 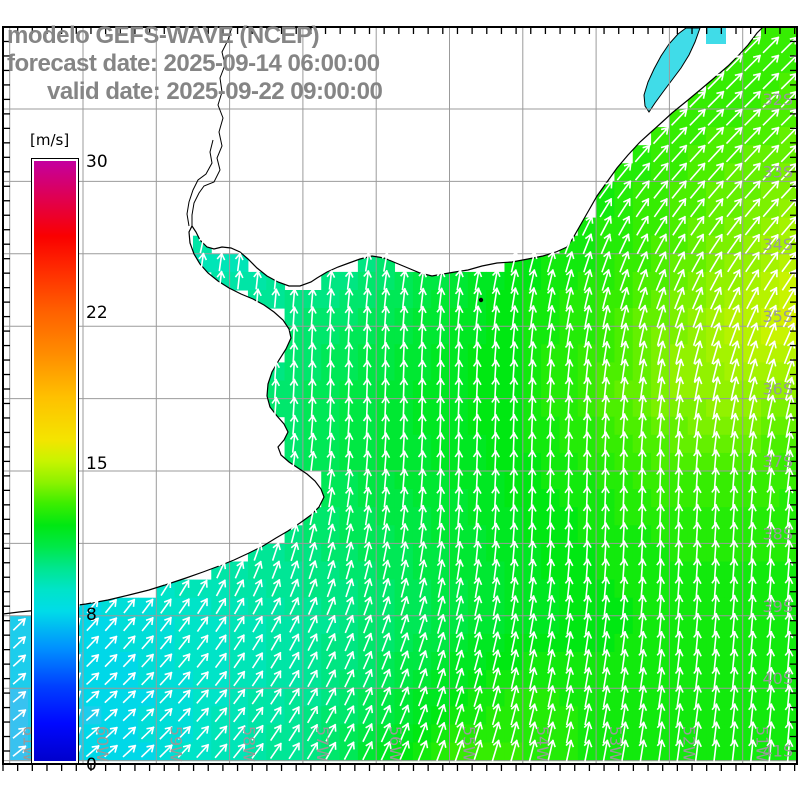 I want to click on svg-text: 40S, so click(x=777, y=678).